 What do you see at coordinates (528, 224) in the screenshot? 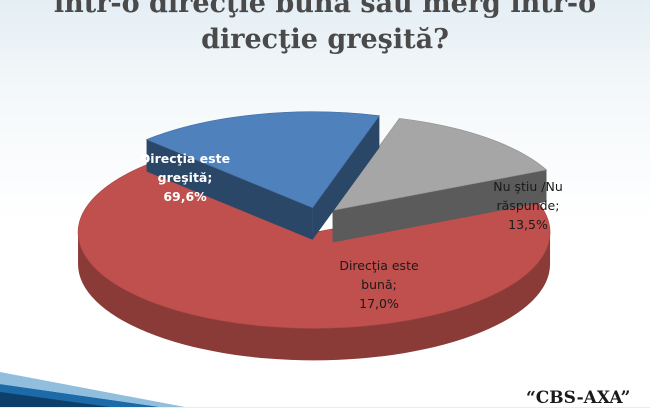
I see `data-label-line: 13,5%` at bounding box center [528, 224].